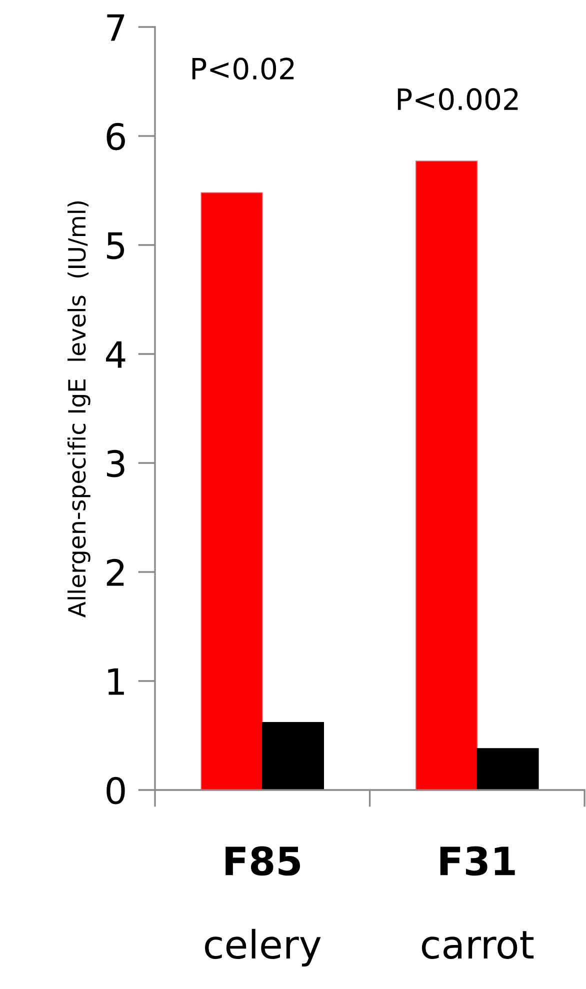 This screenshot has width=586, height=989. What do you see at coordinates (116, 681) in the screenshot?
I see `y-tick-label: 1` at bounding box center [116, 681].